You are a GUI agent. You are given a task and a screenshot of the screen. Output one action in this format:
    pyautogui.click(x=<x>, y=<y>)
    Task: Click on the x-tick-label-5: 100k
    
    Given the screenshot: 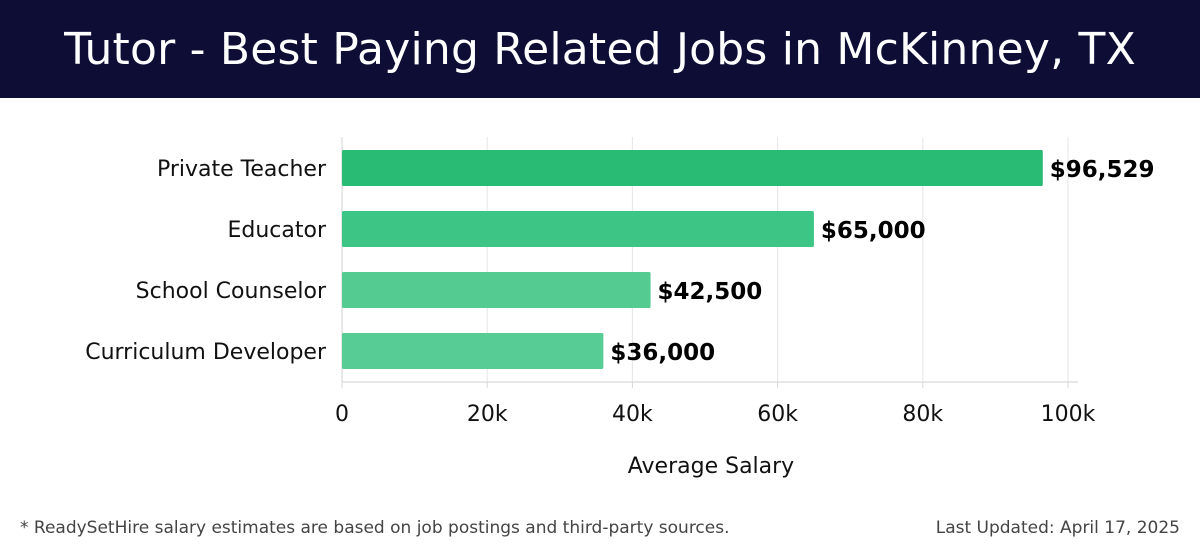 What is the action you would take?
    pyautogui.click(x=1068, y=414)
    